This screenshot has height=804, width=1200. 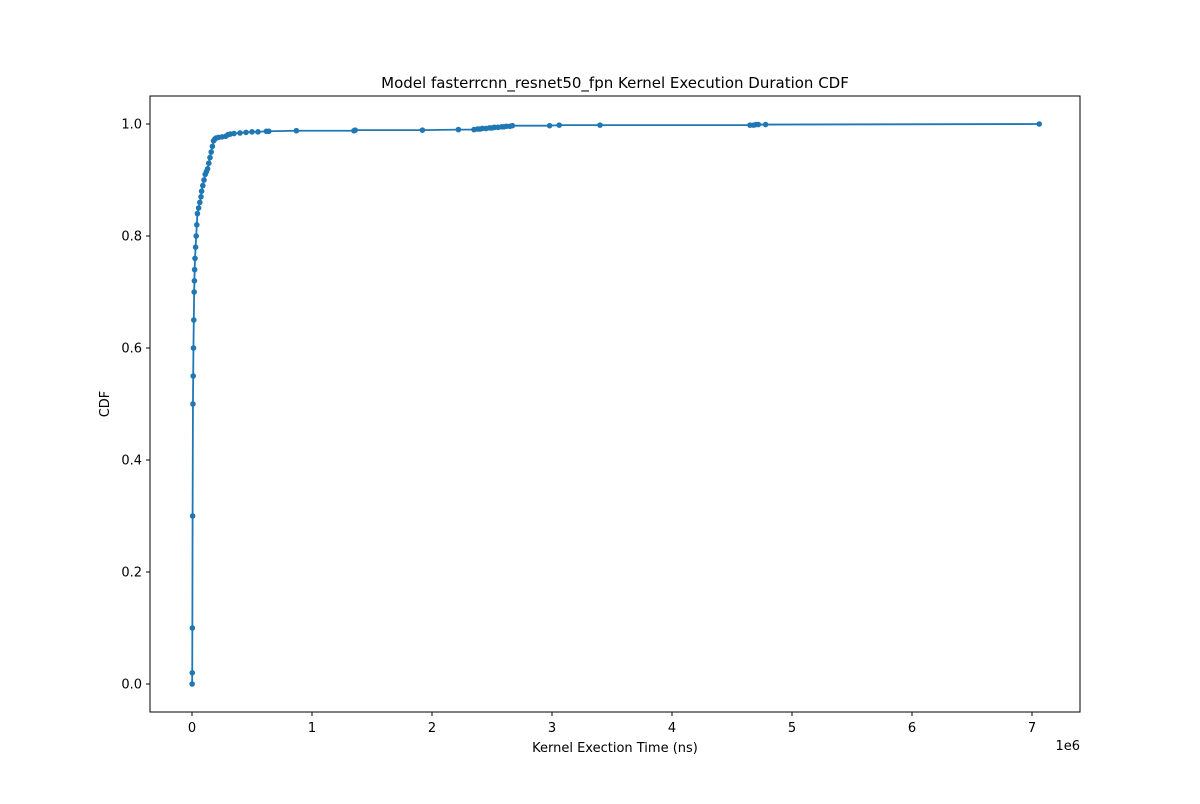 I want to click on x-tick-label: 1, so click(x=312, y=728).